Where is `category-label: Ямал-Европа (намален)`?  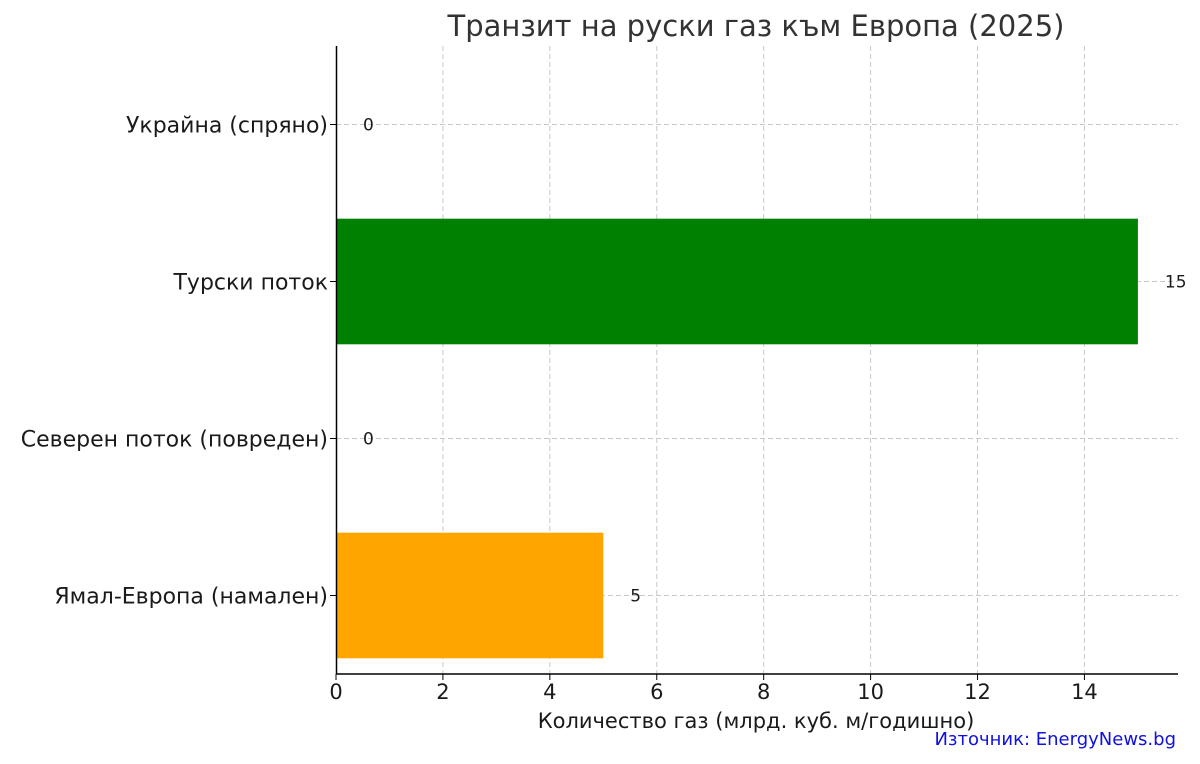 category-label: Ямал-Европа (намален) is located at coordinates (191, 597).